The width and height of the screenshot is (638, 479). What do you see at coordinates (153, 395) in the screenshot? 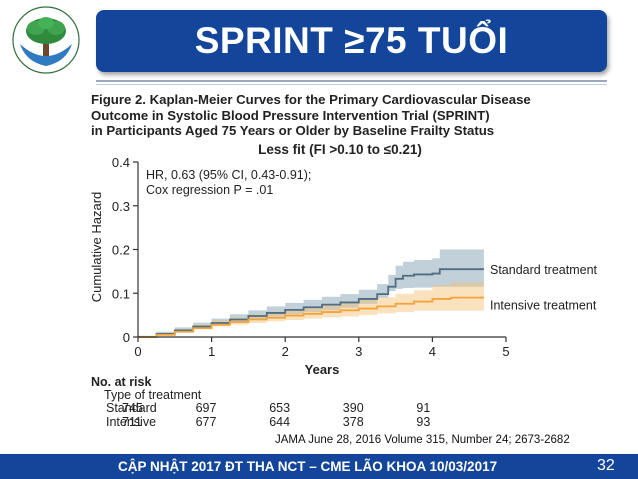
I see `at-risk-subheading: Type of treatment` at bounding box center [153, 395].